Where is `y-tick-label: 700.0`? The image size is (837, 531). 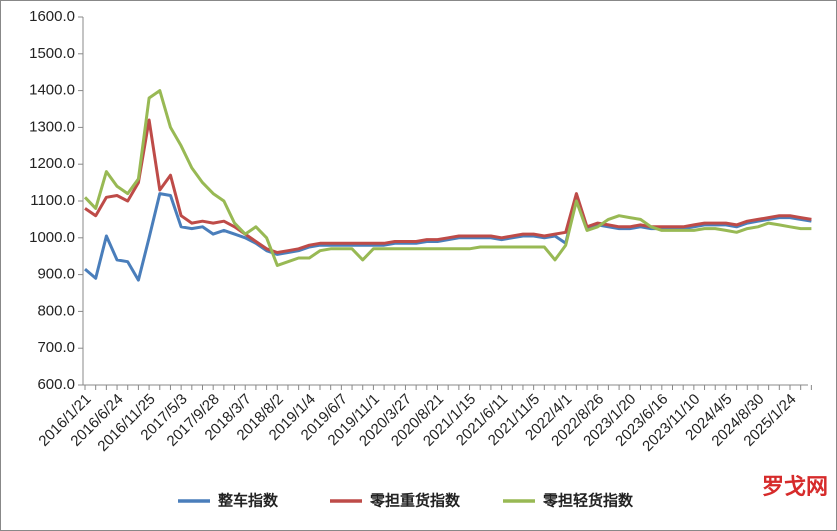 y-tick-label: 700.0 is located at coordinates (56, 347).